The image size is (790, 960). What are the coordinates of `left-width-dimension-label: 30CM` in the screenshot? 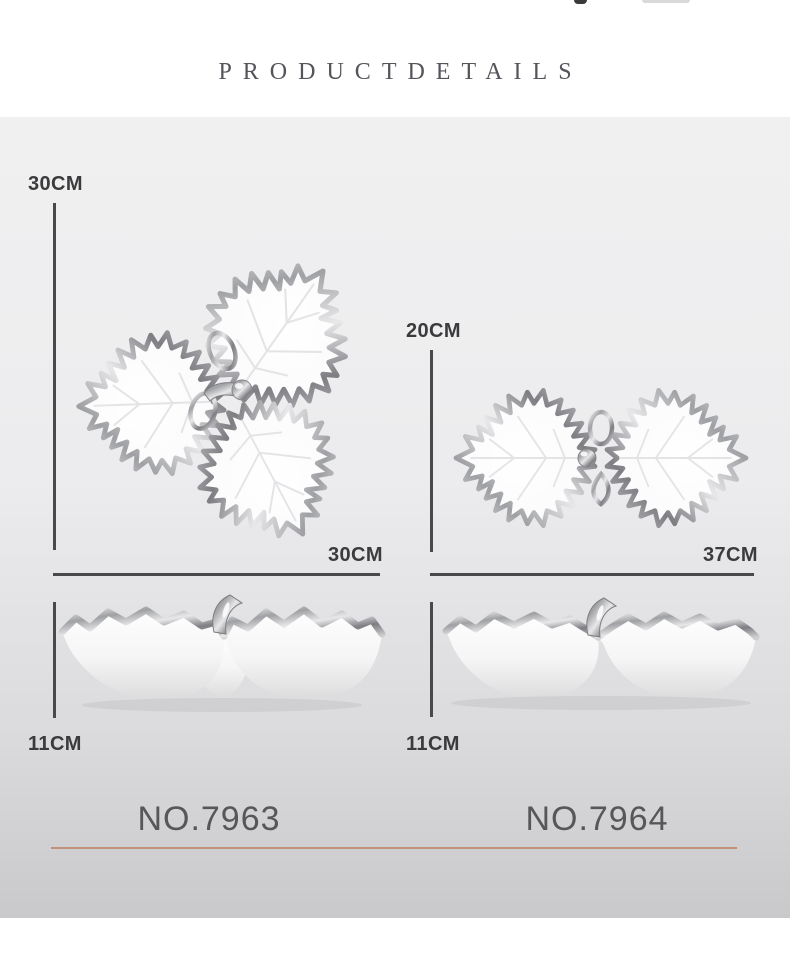 It's located at (355, 555).